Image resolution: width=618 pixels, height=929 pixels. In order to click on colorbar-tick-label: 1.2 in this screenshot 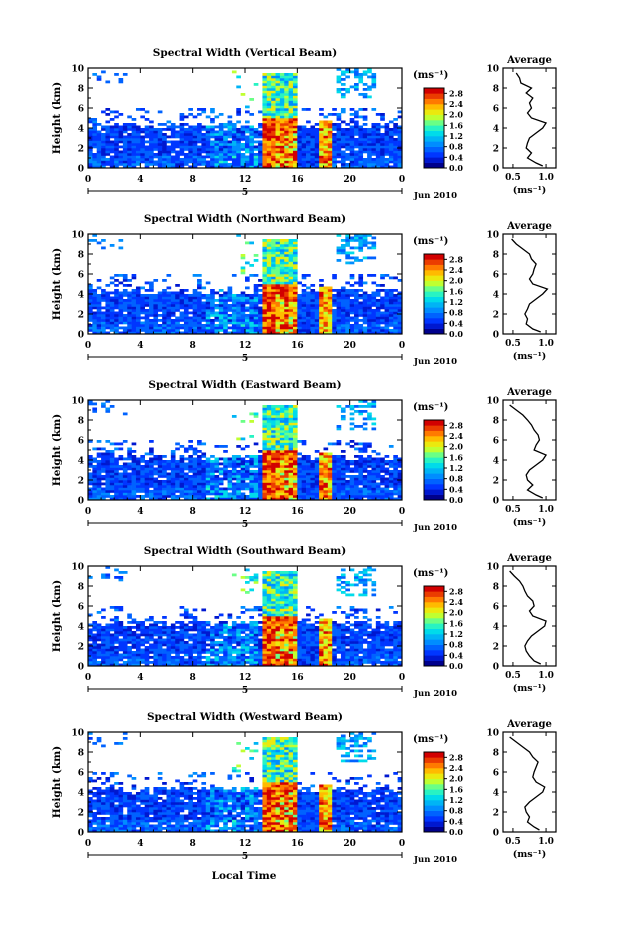, I will do `click(456, 136)`.